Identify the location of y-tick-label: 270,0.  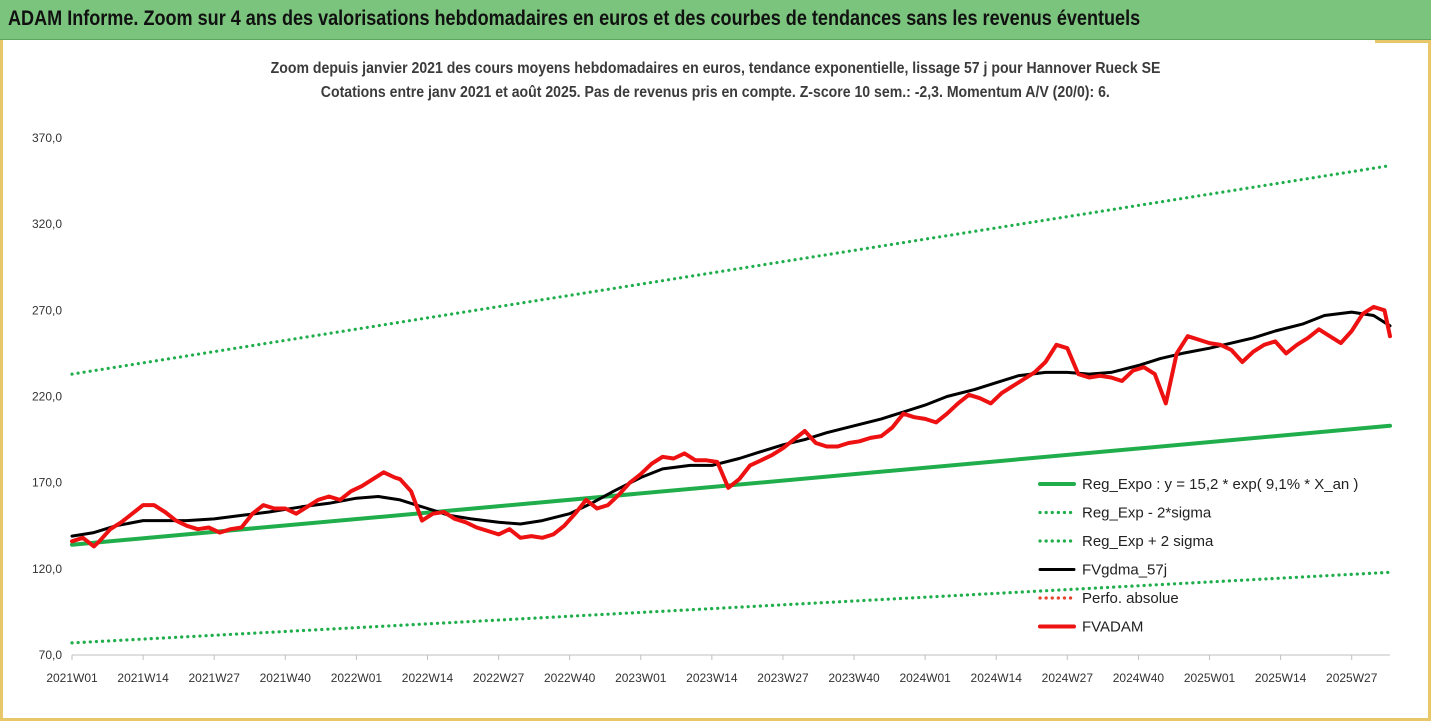
(47, 310).